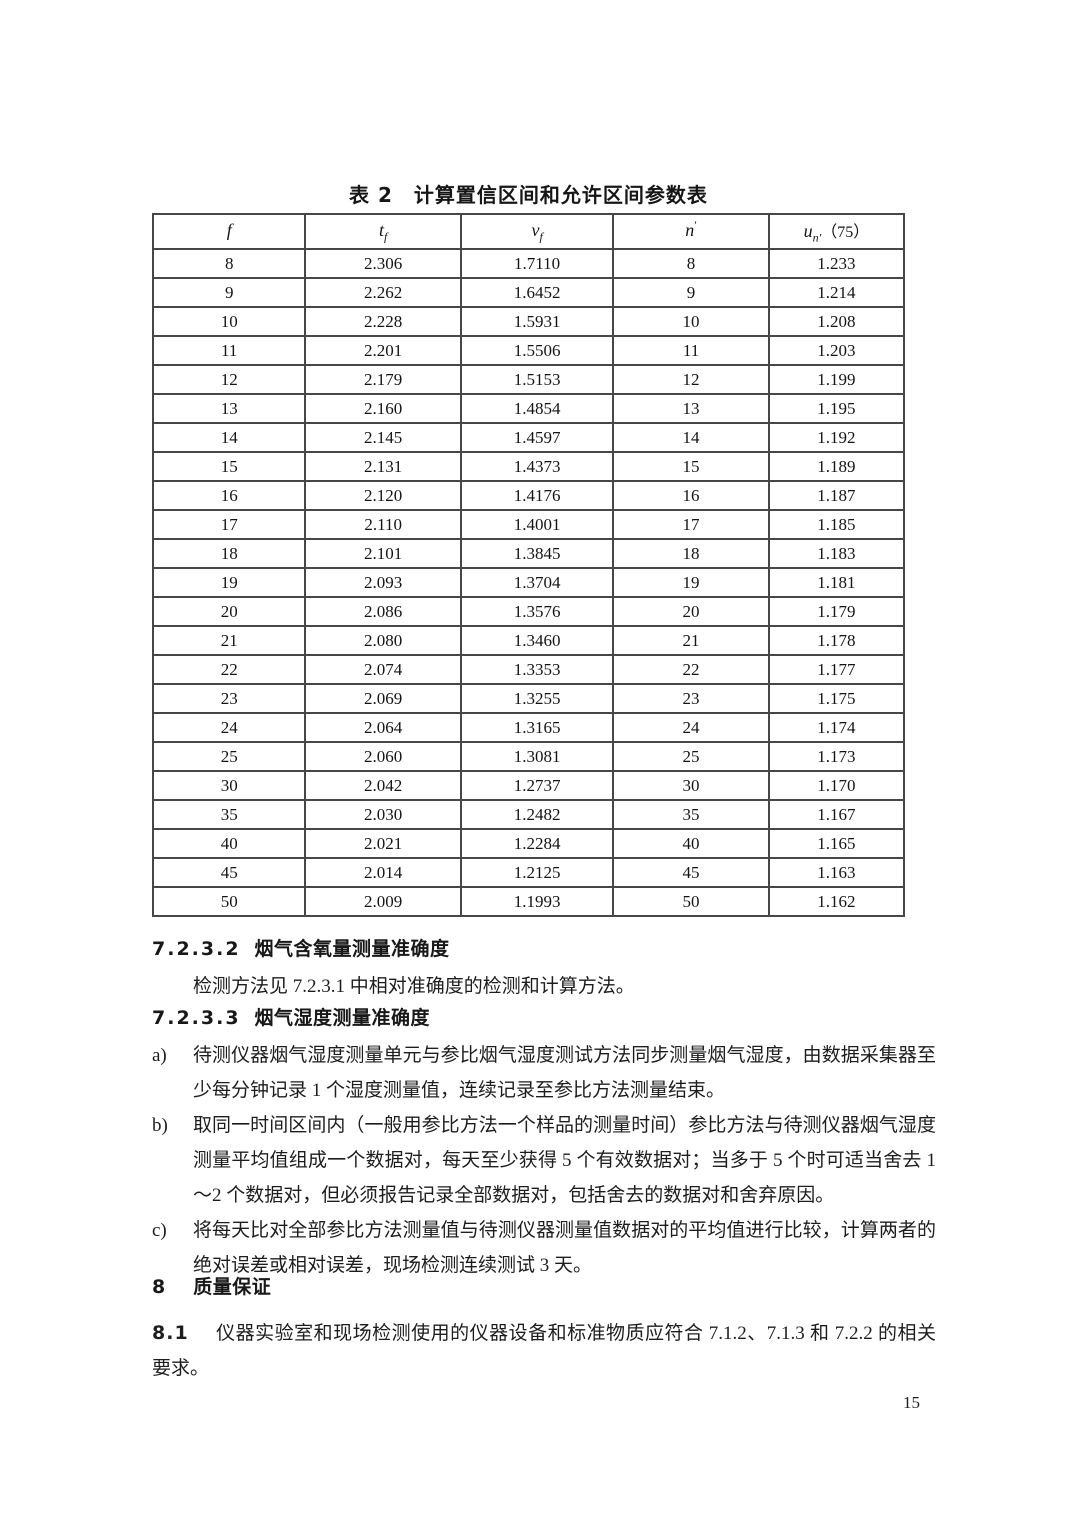 This screenshot has height=1527, width=1080. What do you see at coordinates (836, 437) in the screenshot?
I see `table-cell: 1.192` at bounding box center [836, 437].